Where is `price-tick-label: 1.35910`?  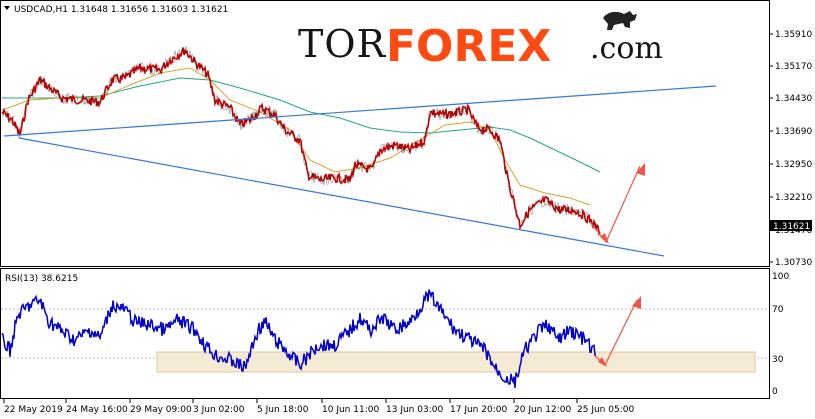
price-tick-label: 1.35910 is located at coordinates (793, 35).